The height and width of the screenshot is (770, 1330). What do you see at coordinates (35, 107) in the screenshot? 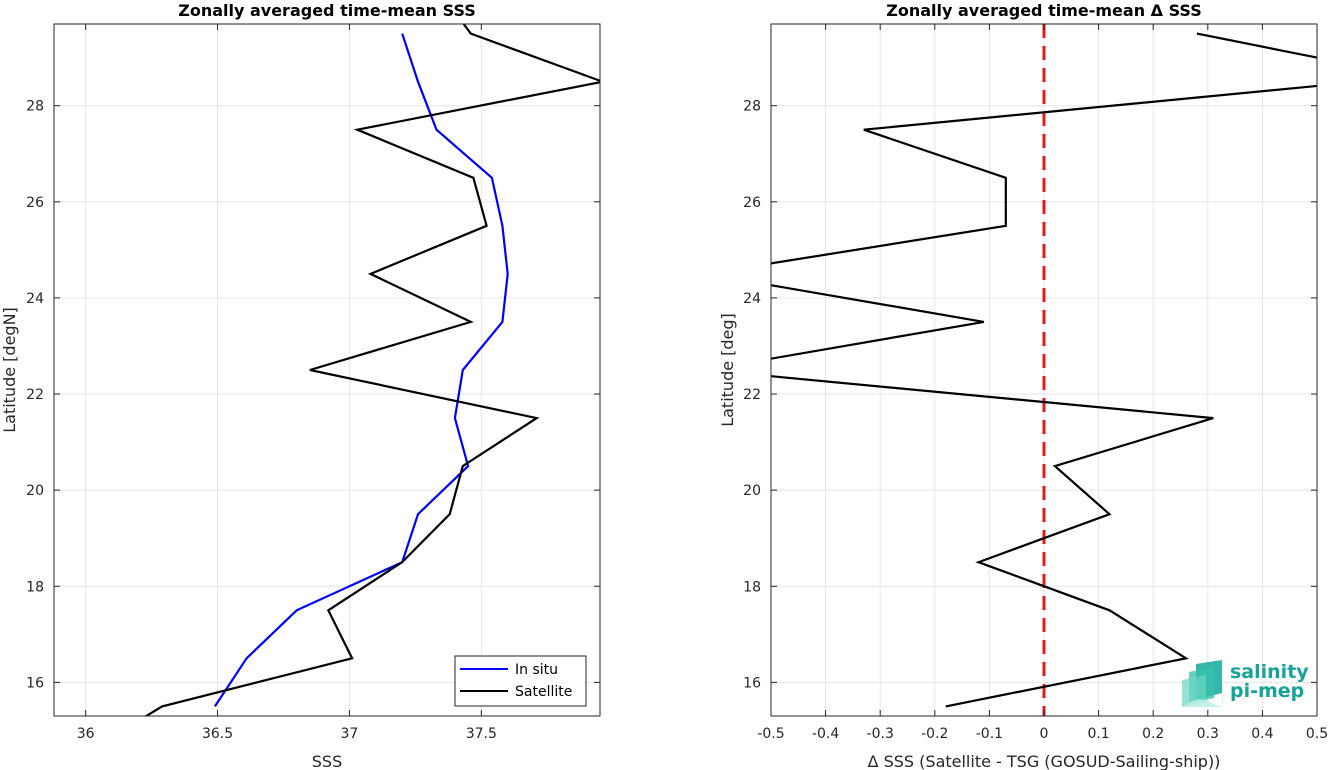
I see `left-y-tick-label: 28` at bounding box center [35, 107].